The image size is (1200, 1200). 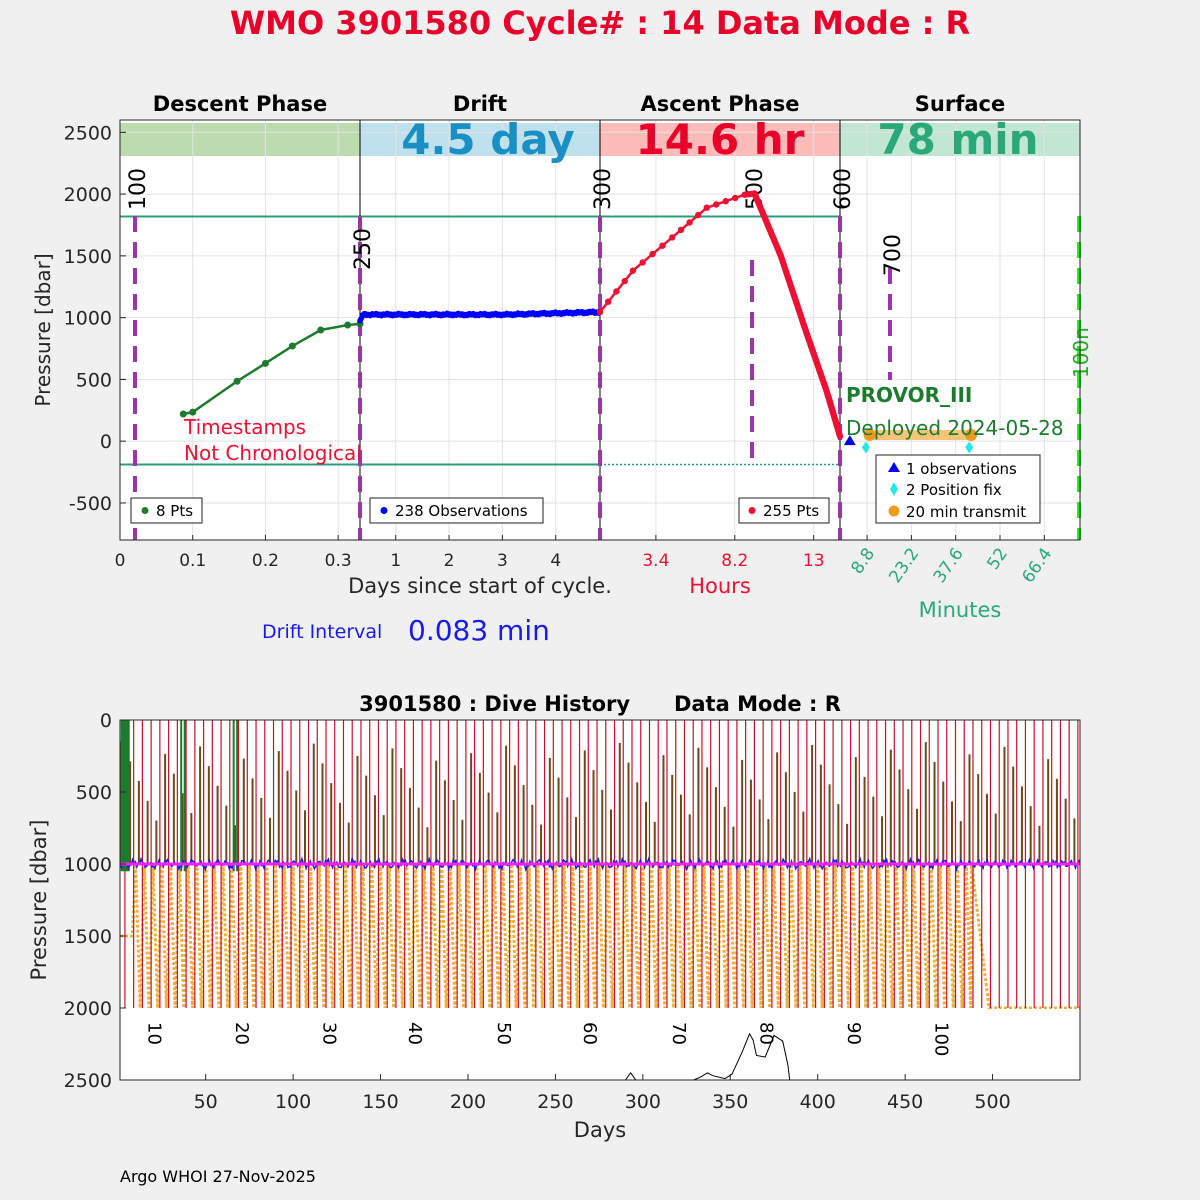 I want to click on phase-title-ascent: Ascent Phase, so click(x=720, y=104).